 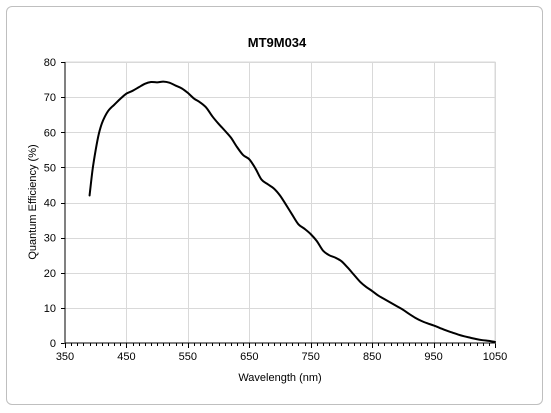 I want to click on x-tick-label: 850, so click(x=372, y=357).